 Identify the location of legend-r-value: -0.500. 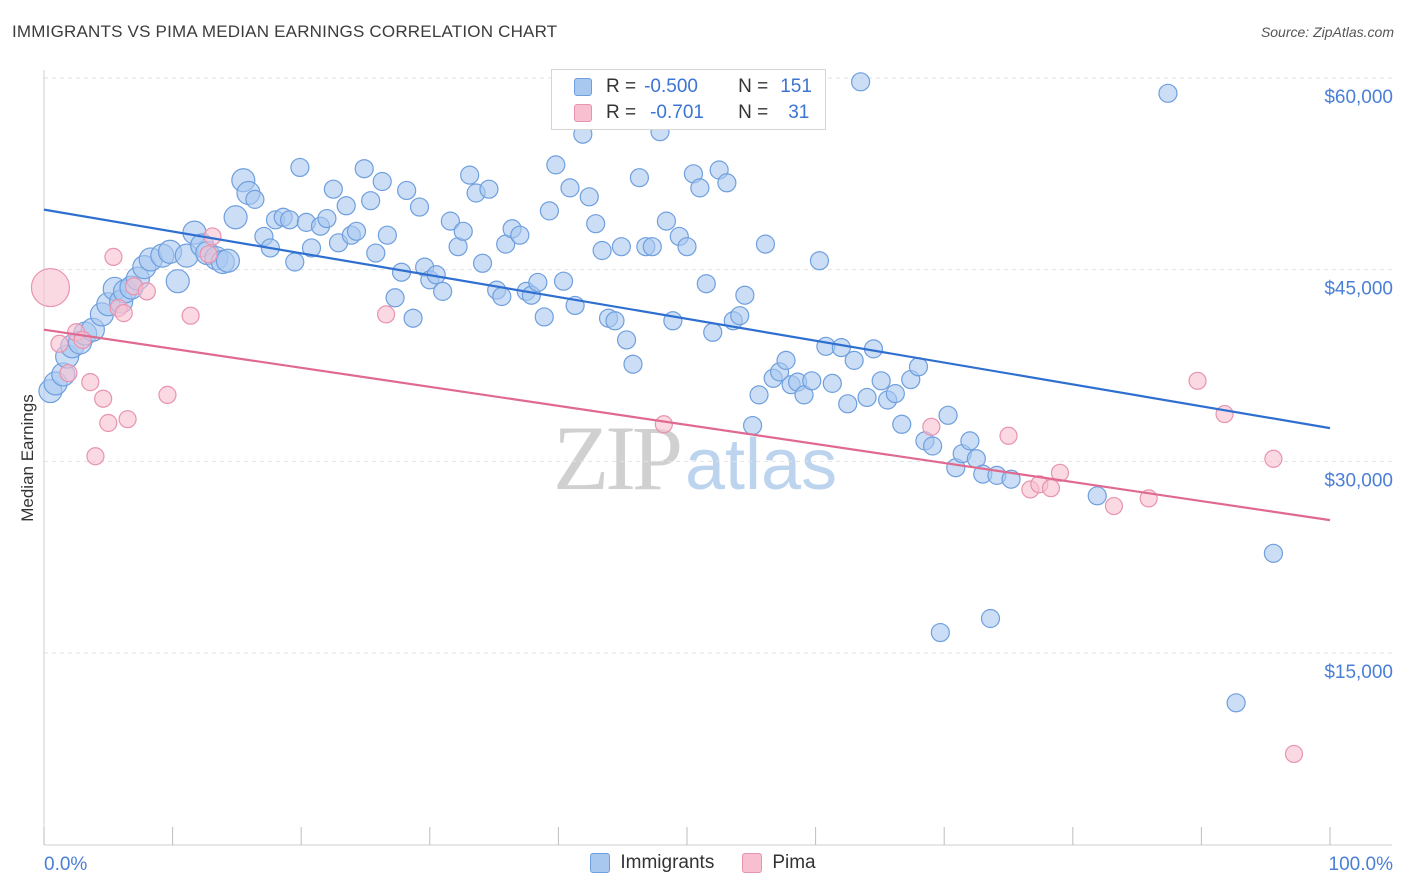
(671, 86).